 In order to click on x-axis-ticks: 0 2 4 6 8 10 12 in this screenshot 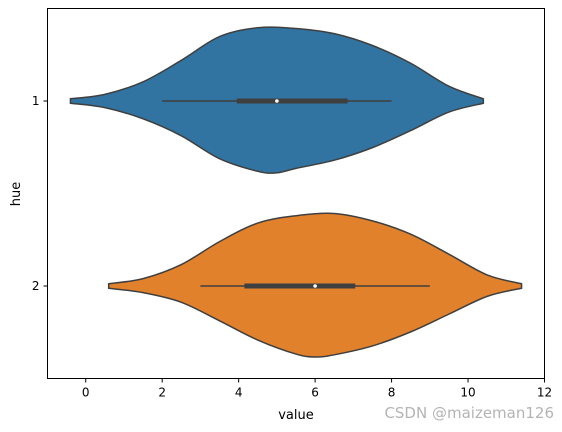, I will do `click(317, 389)`.